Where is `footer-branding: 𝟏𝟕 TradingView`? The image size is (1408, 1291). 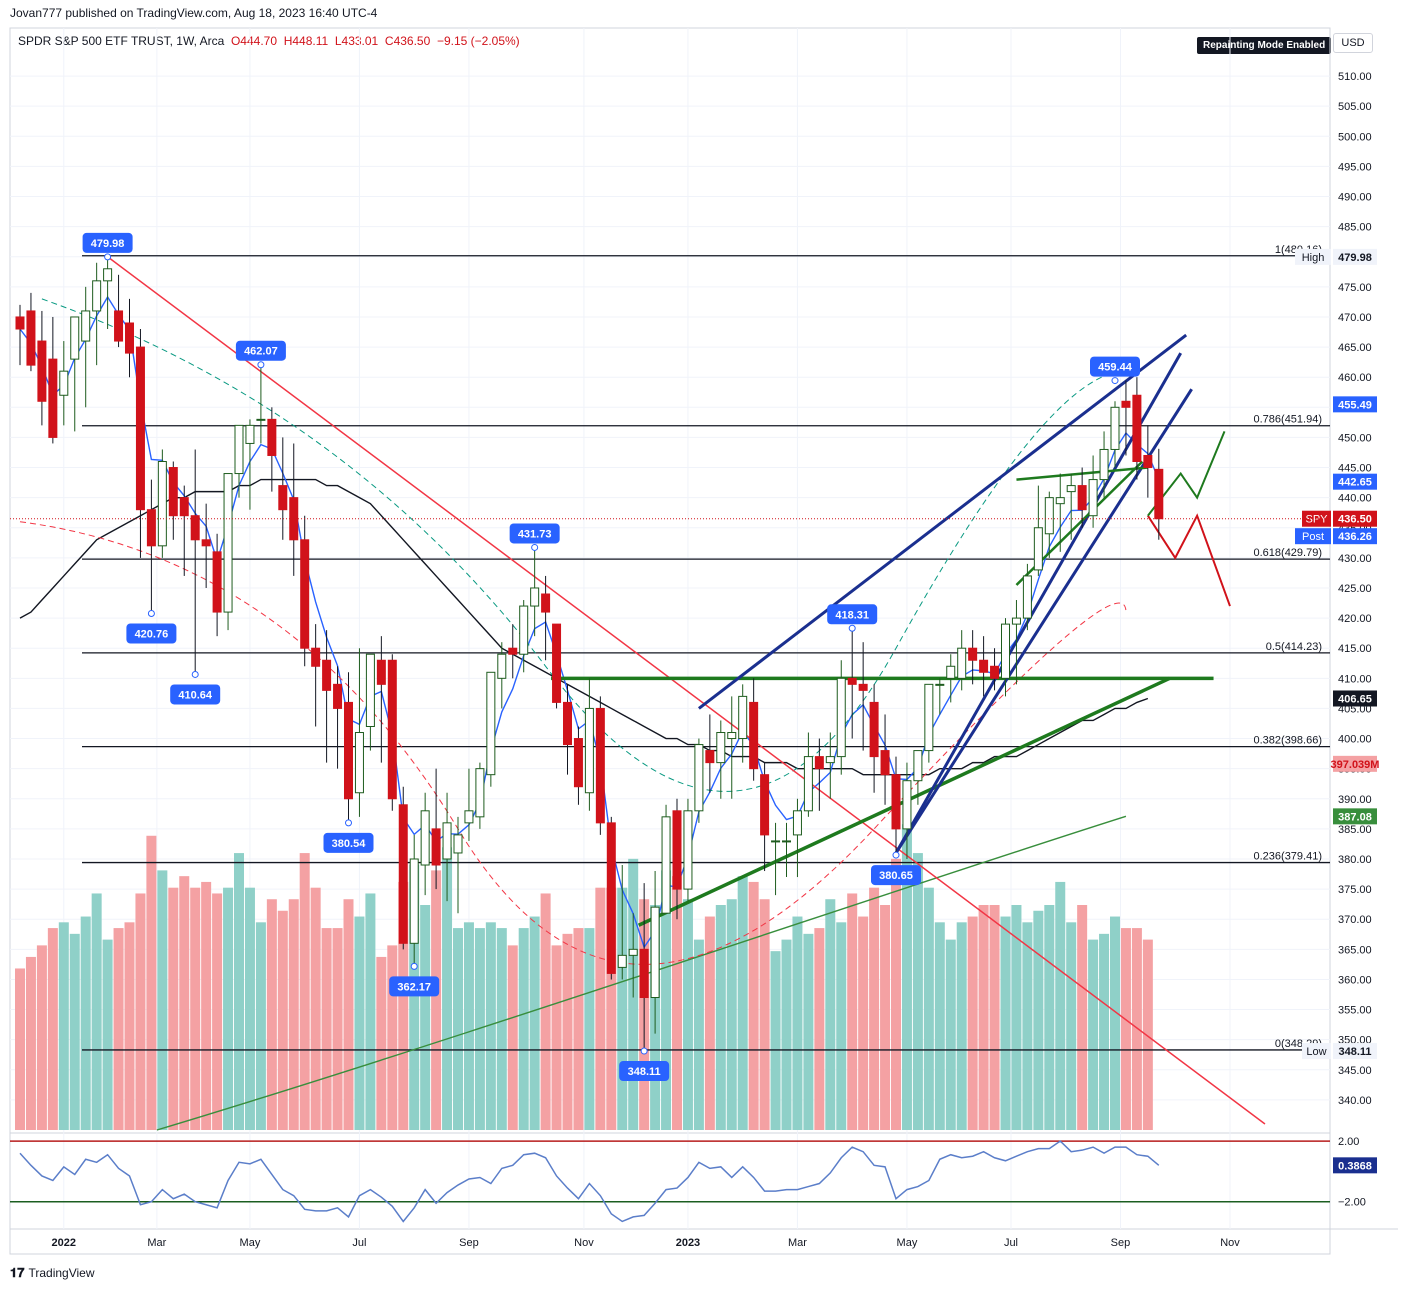 footer-branding: 𝟏𝟕 TradingView is located at coordinates (52, 1273).